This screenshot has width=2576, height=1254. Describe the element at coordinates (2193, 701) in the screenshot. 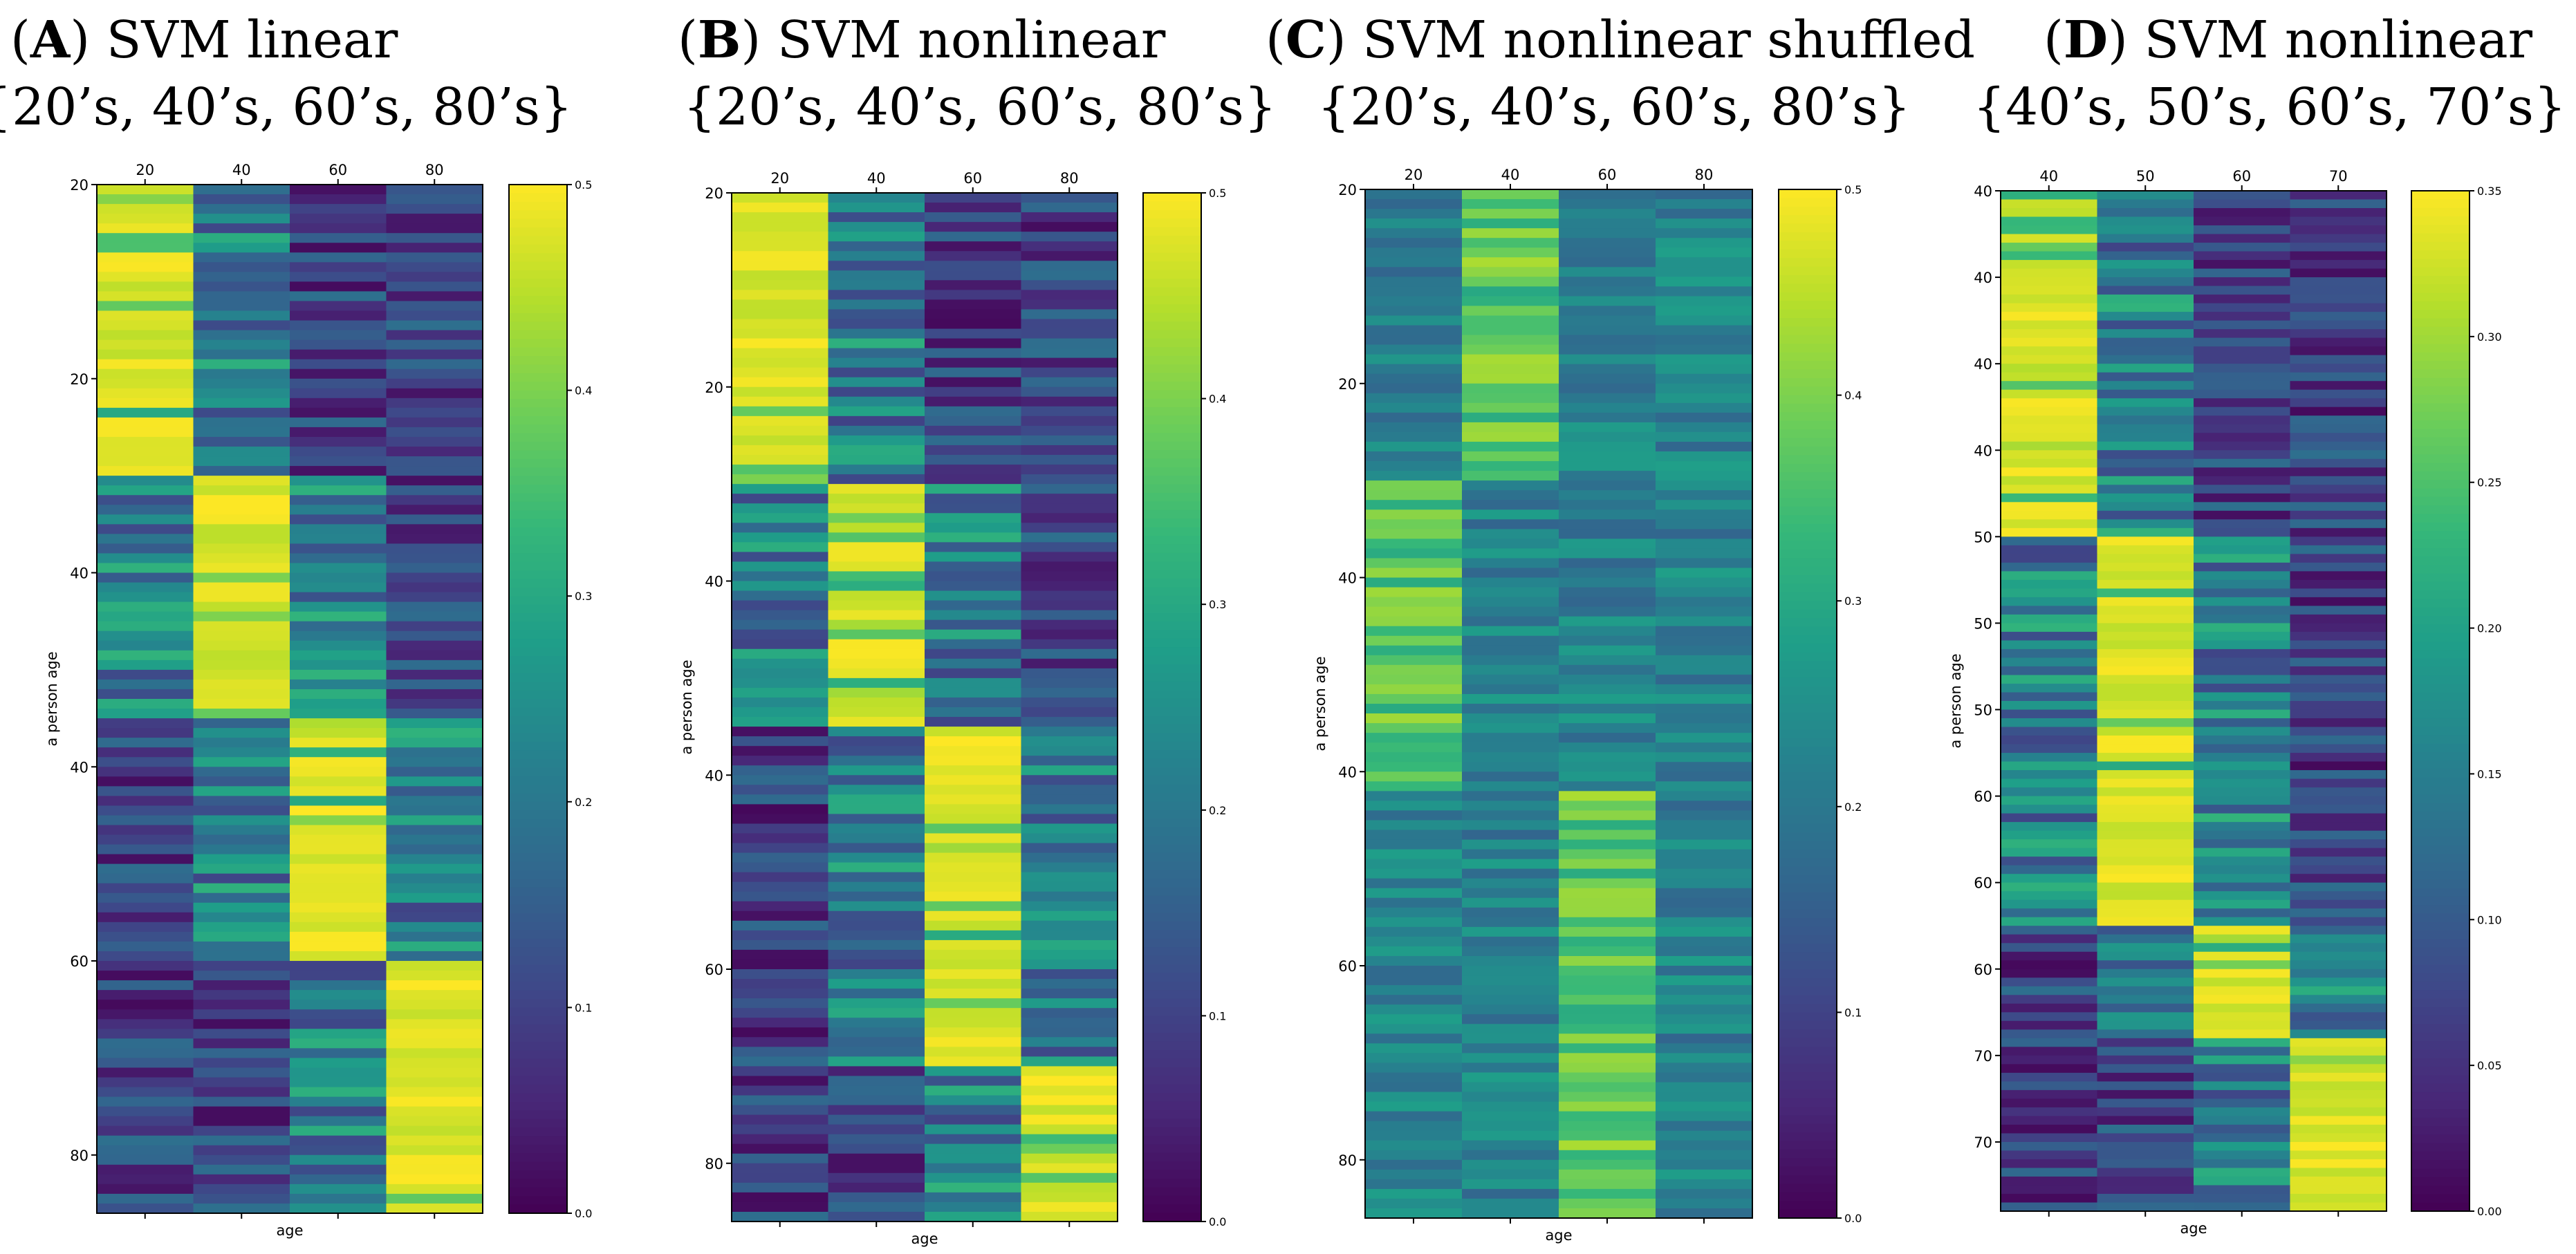

I see `panel-d-frame` at that location.